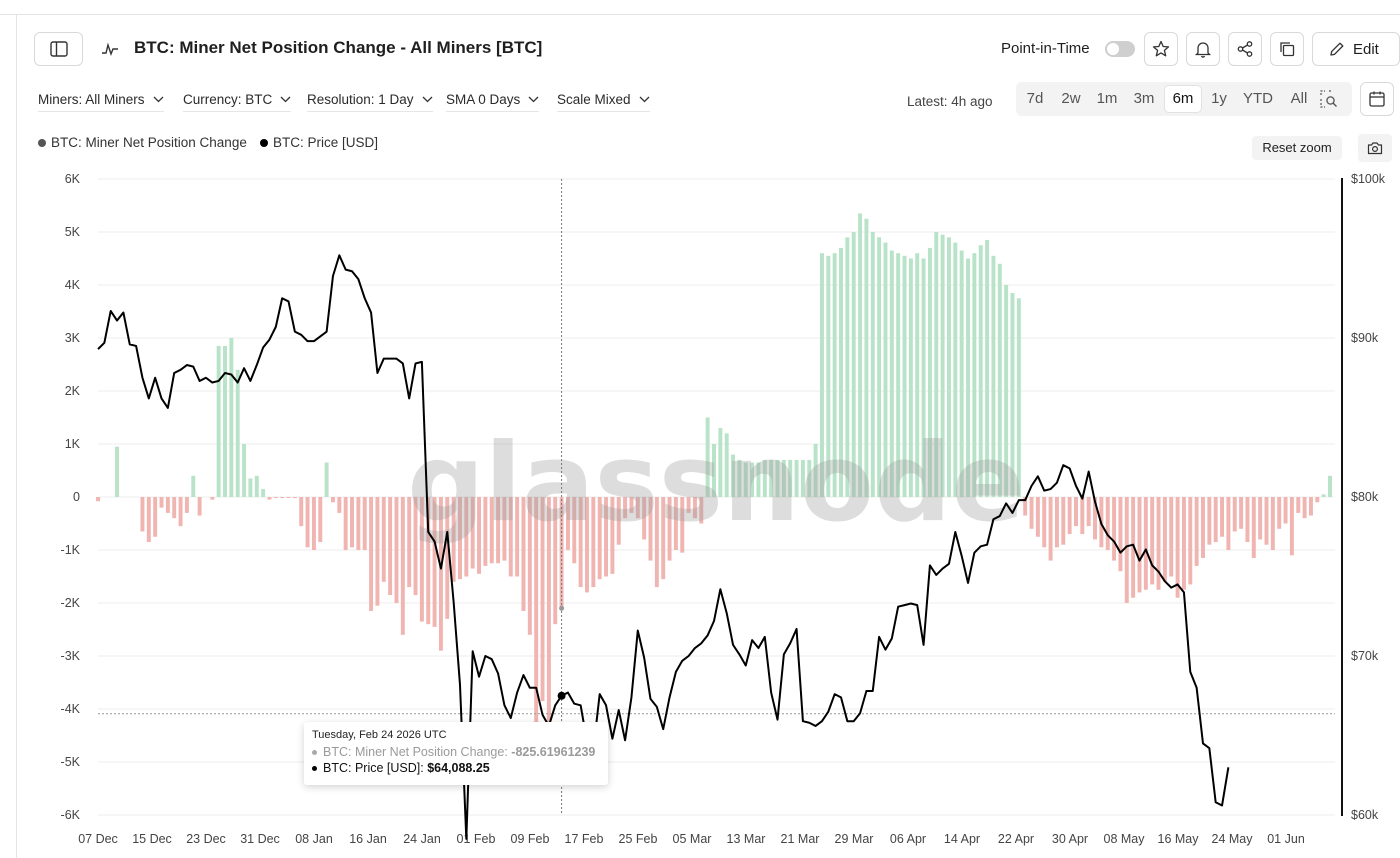 The image size is (1400, 858). I want to click on x-tick-label: 08 Jan, so click(314, 839).